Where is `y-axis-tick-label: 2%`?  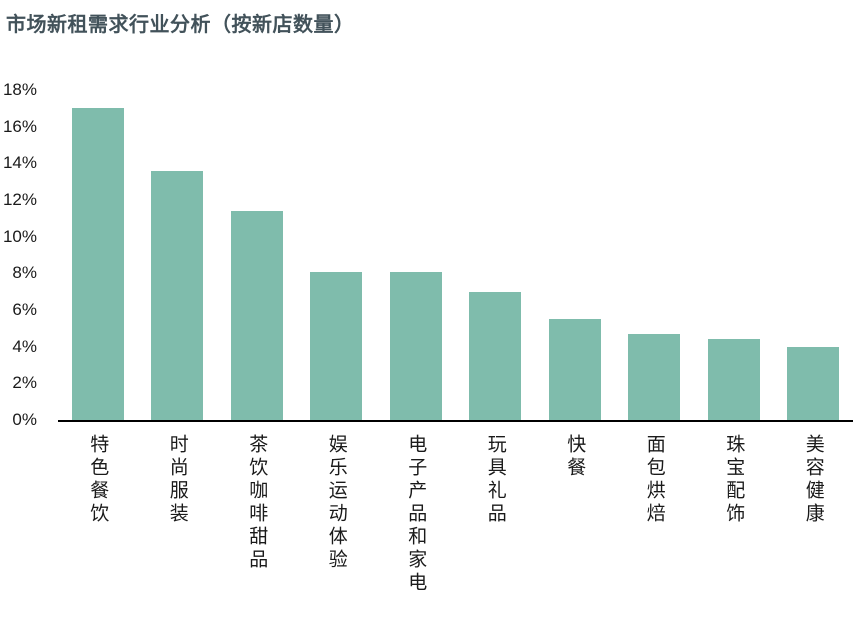 y-axis-tick-label: 2% is located at coordinates (24, 383).